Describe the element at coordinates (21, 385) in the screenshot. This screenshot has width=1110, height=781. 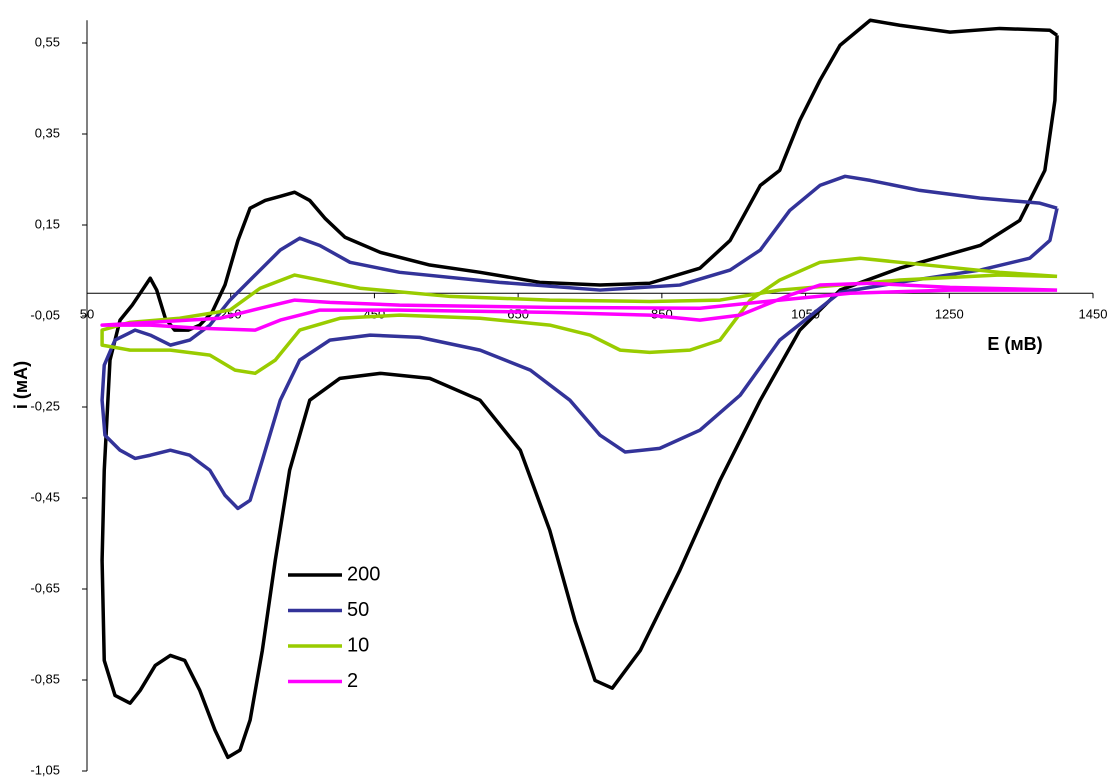
I see `y-axis-title: i (мА)` at that location.